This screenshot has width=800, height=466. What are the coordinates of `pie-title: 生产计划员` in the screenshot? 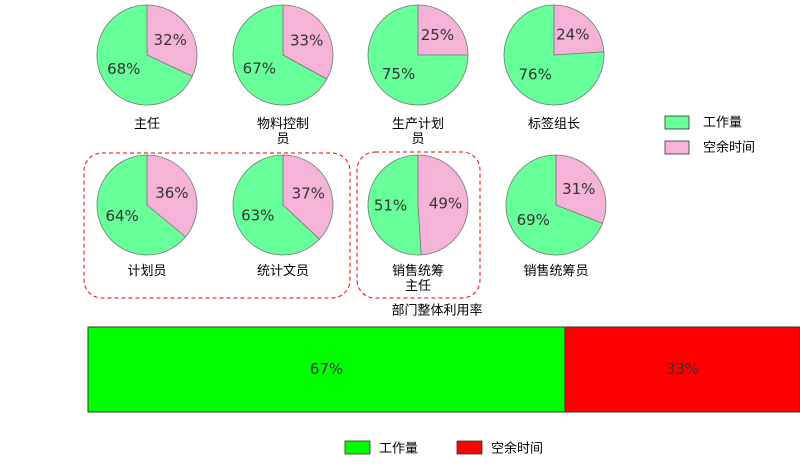 It's located at (417, 132).